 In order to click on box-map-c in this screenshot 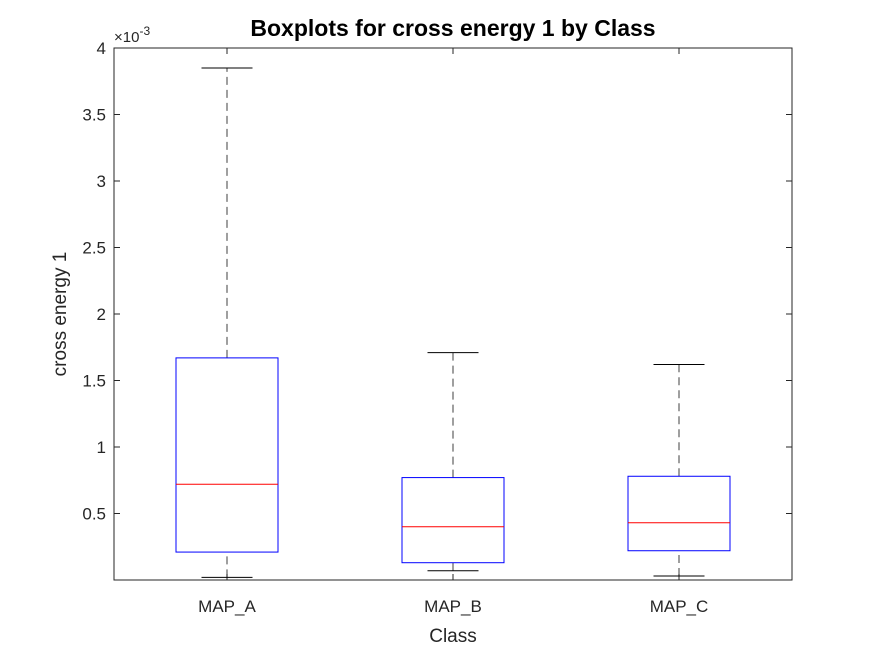, I will do `click(679, 470)`.